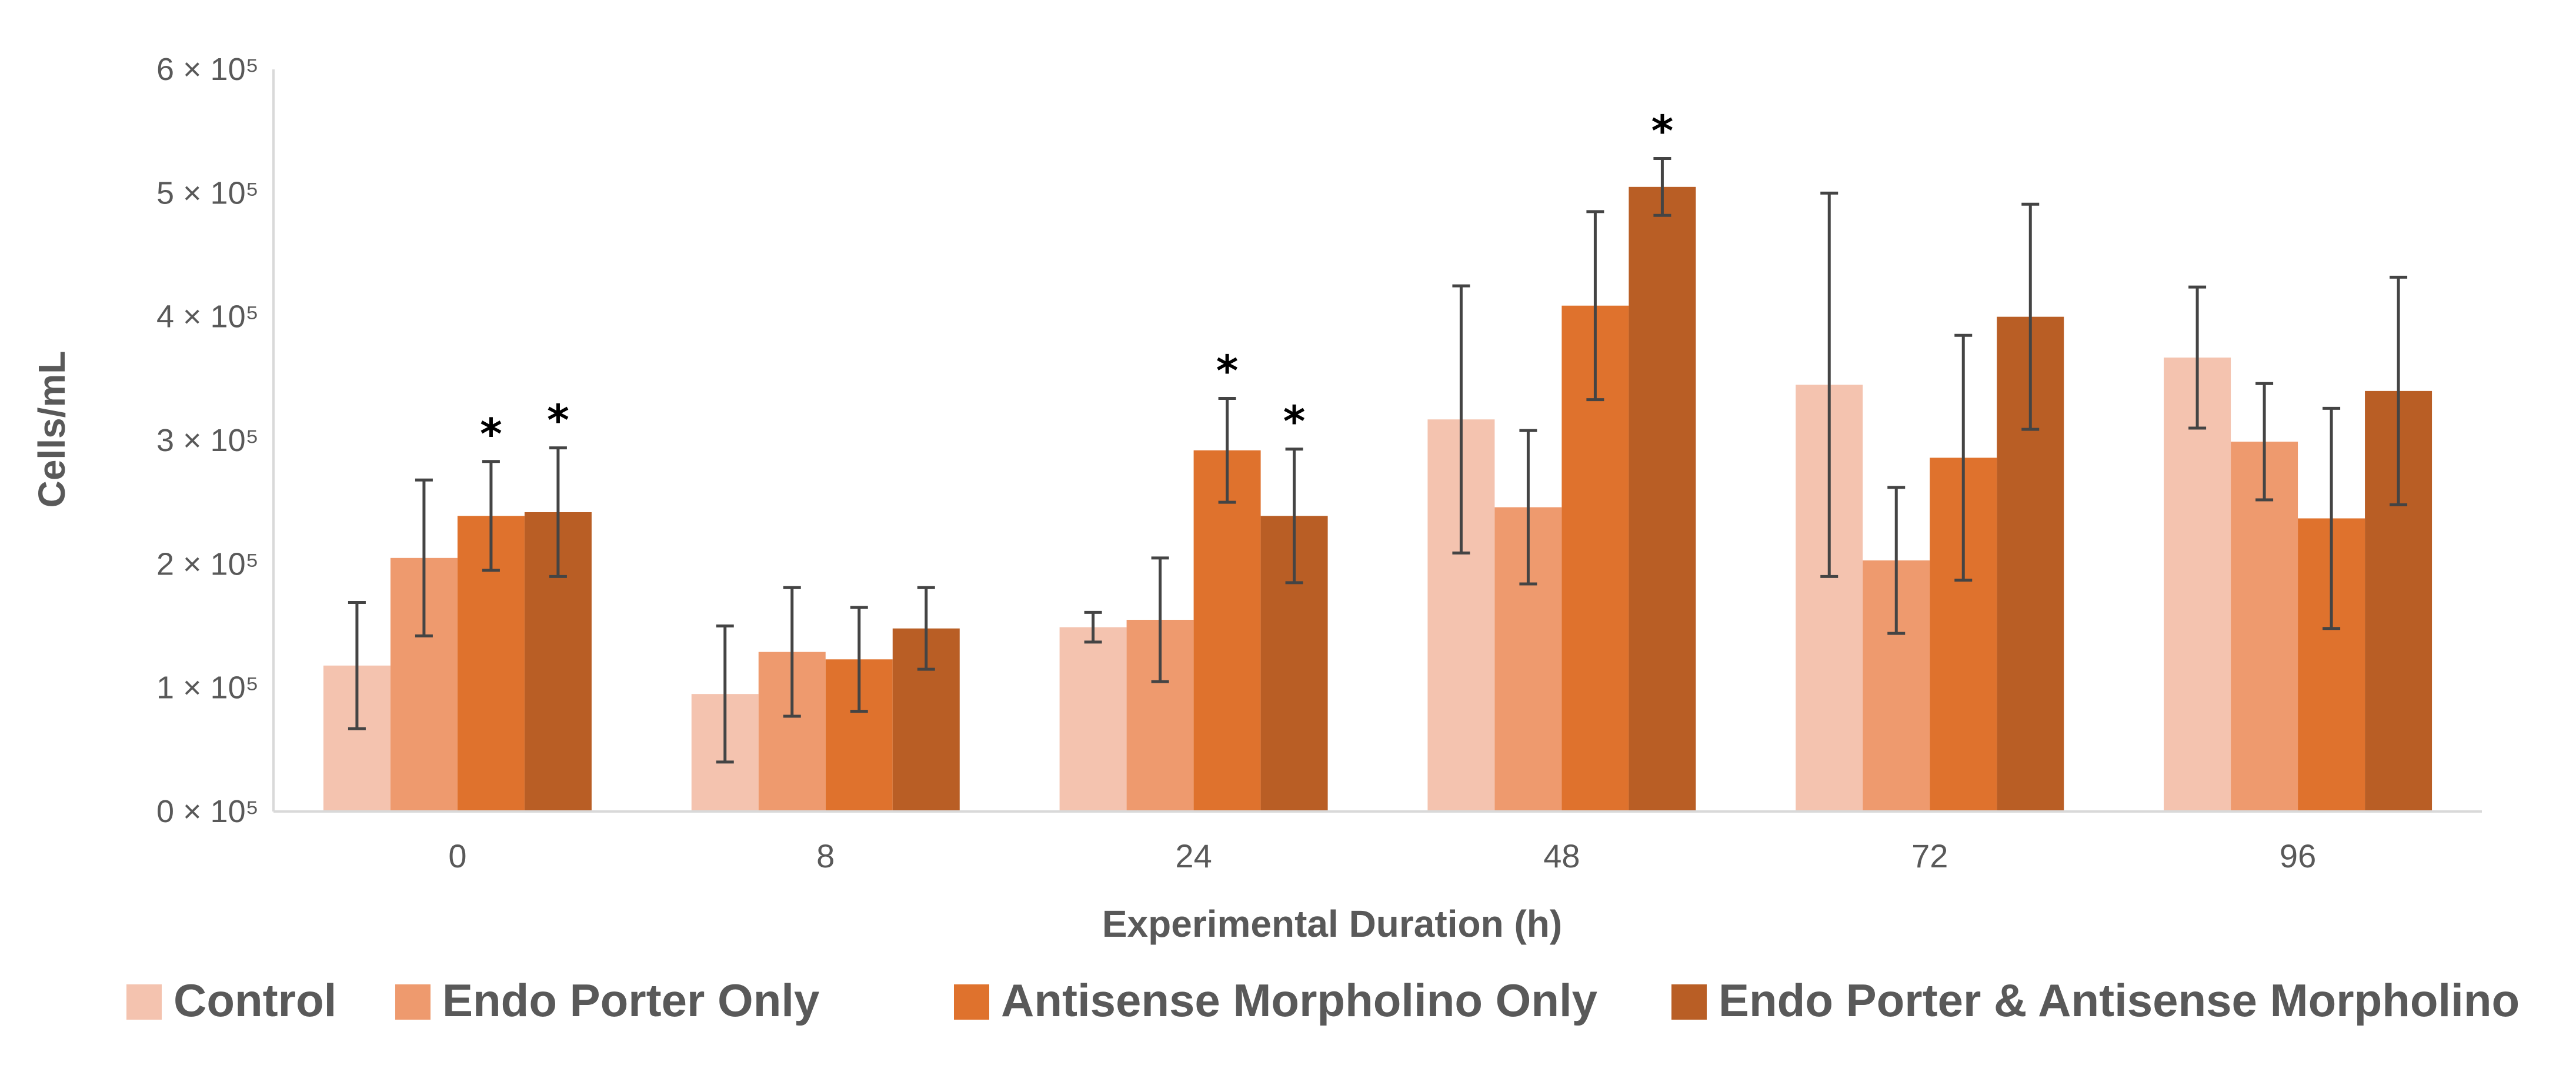 This screenshot has width=2576, height=1082. I want to click on x-tick-label: 24, so click(1193, 855).